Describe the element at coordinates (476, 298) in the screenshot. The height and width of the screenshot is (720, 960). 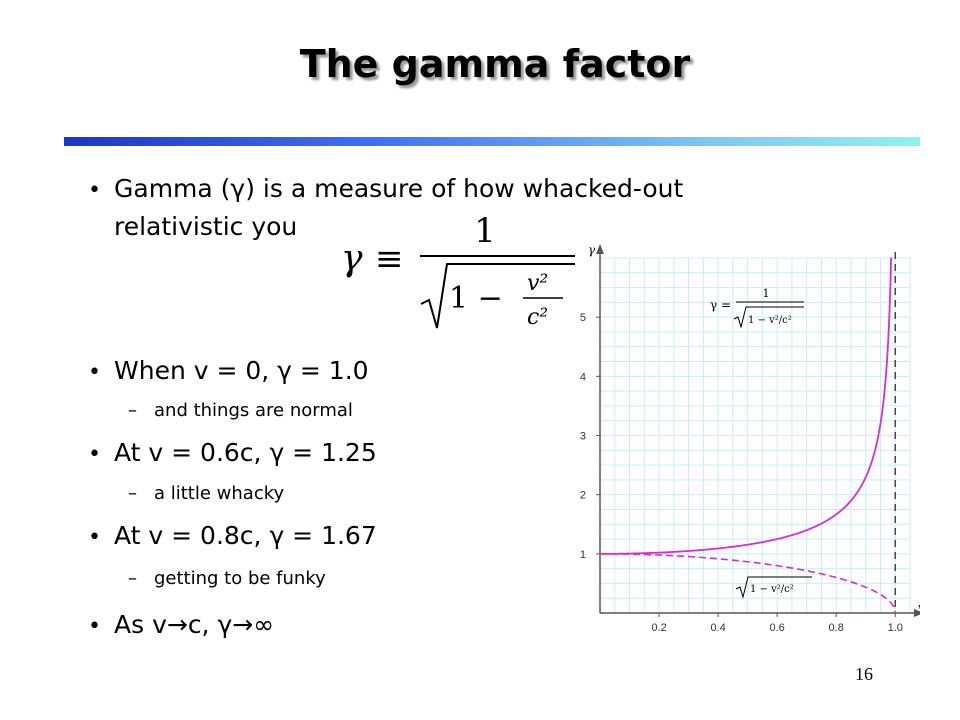
I see `formula-one-minus: 1 −` at that location.